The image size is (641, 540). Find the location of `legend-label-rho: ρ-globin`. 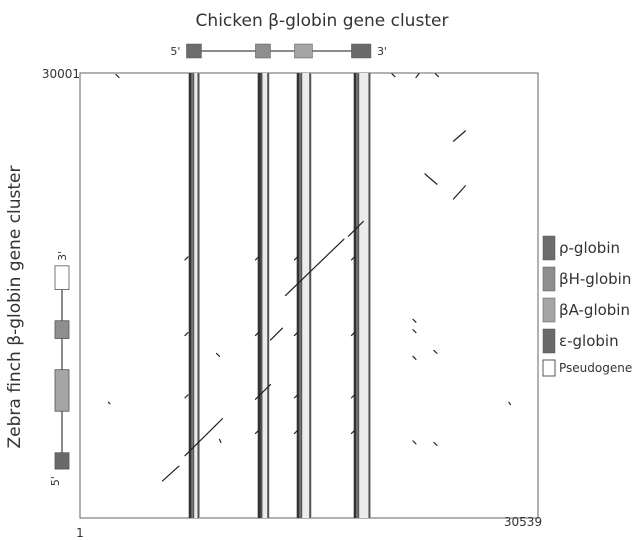

legend-label-rho: ρ-globin is located at coordinates (589, 248).